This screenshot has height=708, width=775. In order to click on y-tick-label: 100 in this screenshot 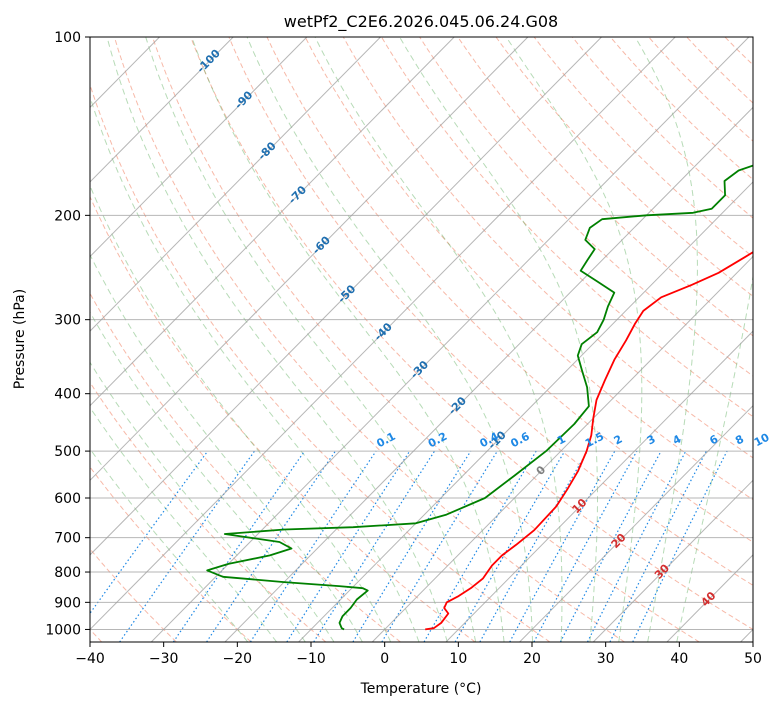, I will do `click(67, 38)`.